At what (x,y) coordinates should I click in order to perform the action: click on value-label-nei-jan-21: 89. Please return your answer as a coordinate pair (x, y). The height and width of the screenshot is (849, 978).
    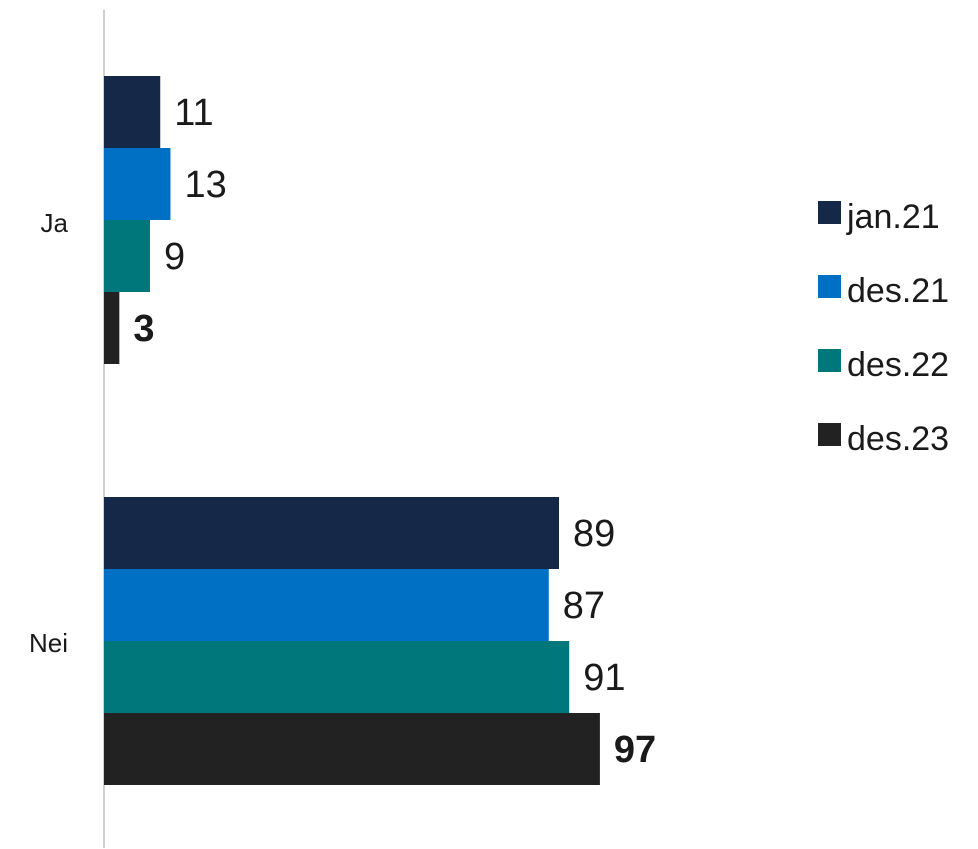
    Looking at the image, I should click on (594, 534).